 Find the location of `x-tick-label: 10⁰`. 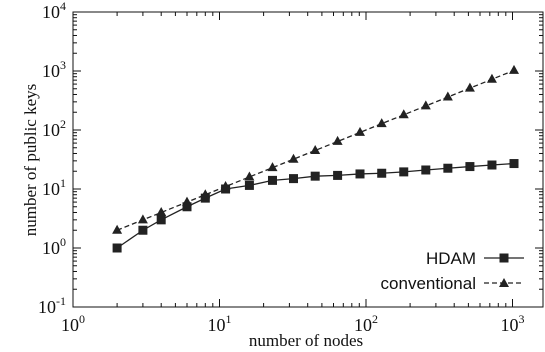

x-tick-label: 10⁰ is located at coordinates (73, 323).